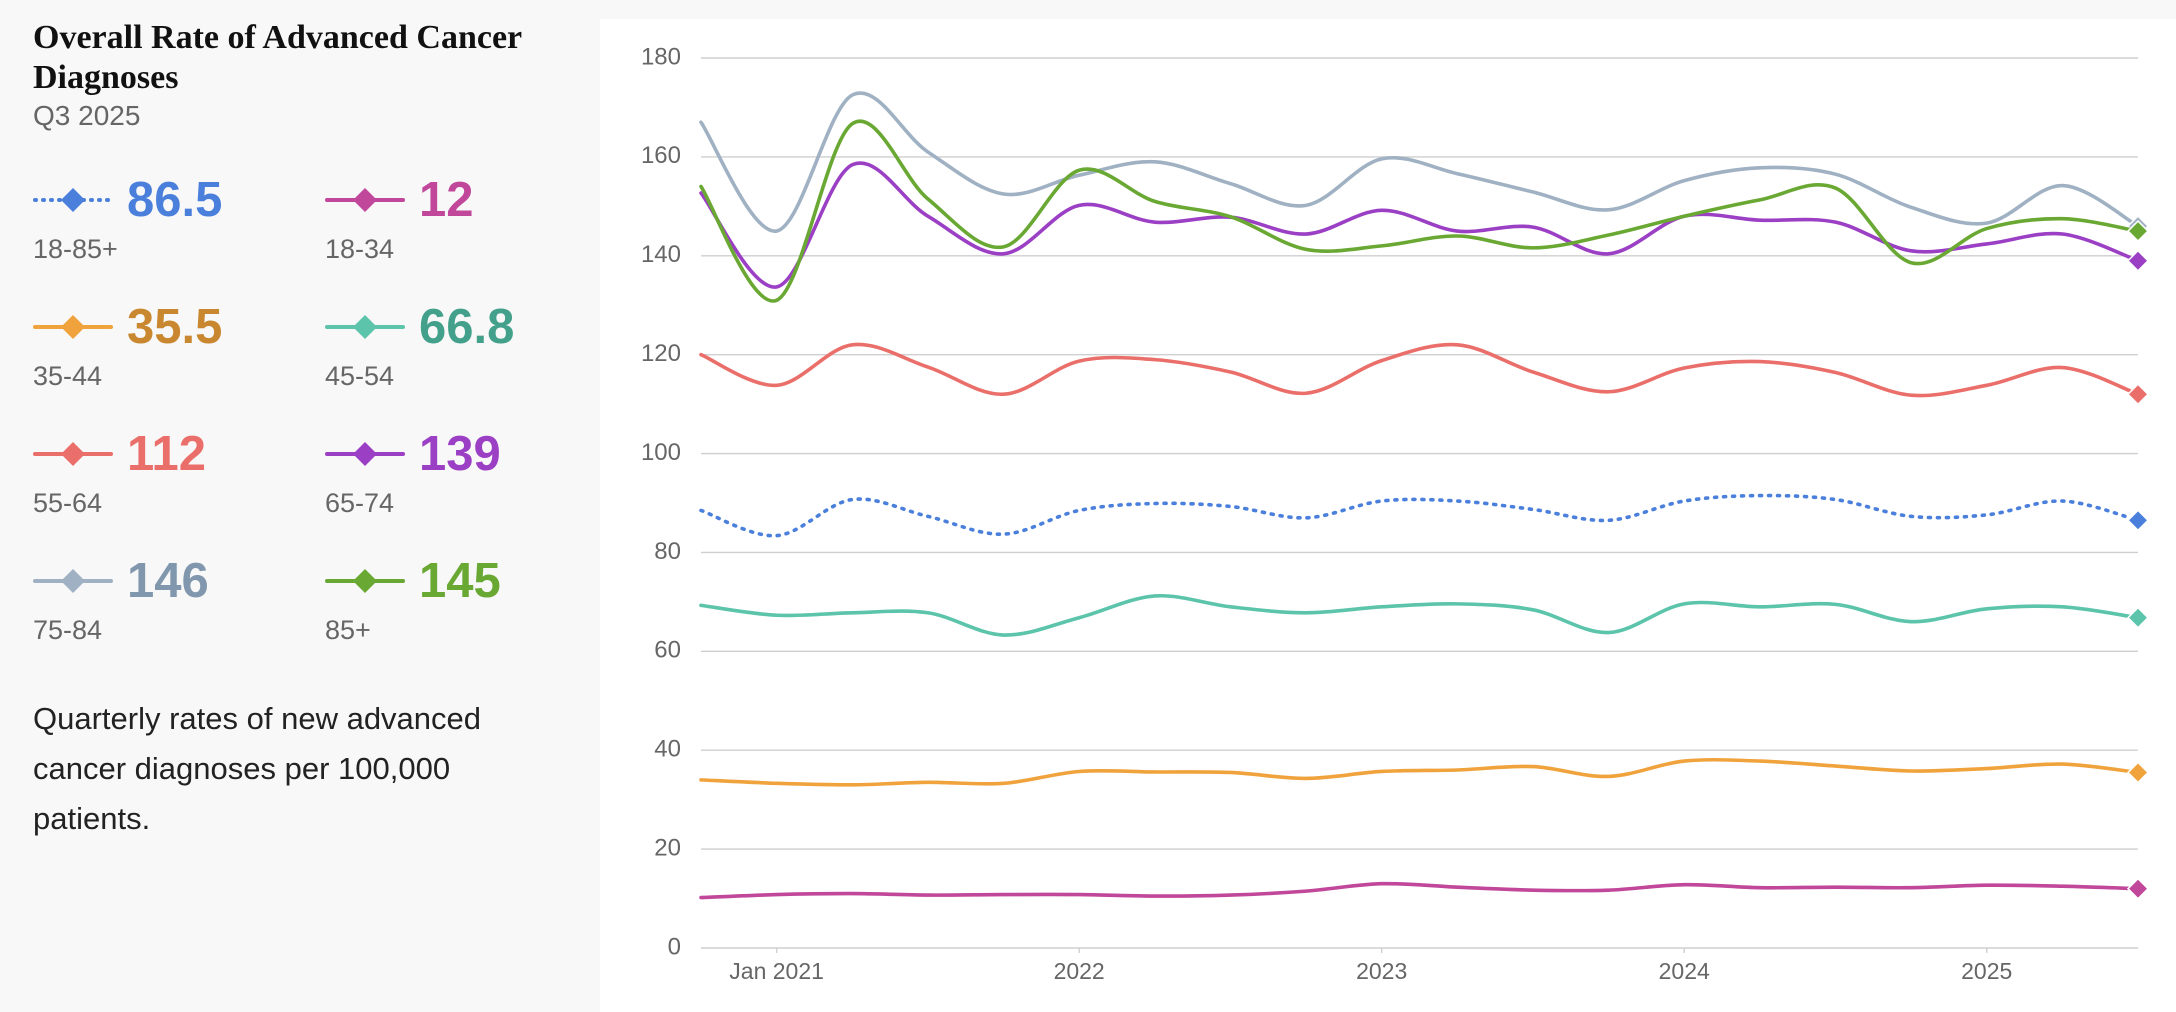 The image size is (2176, 1012). I want to click on legend-label: 55-64, so click(68, 503).